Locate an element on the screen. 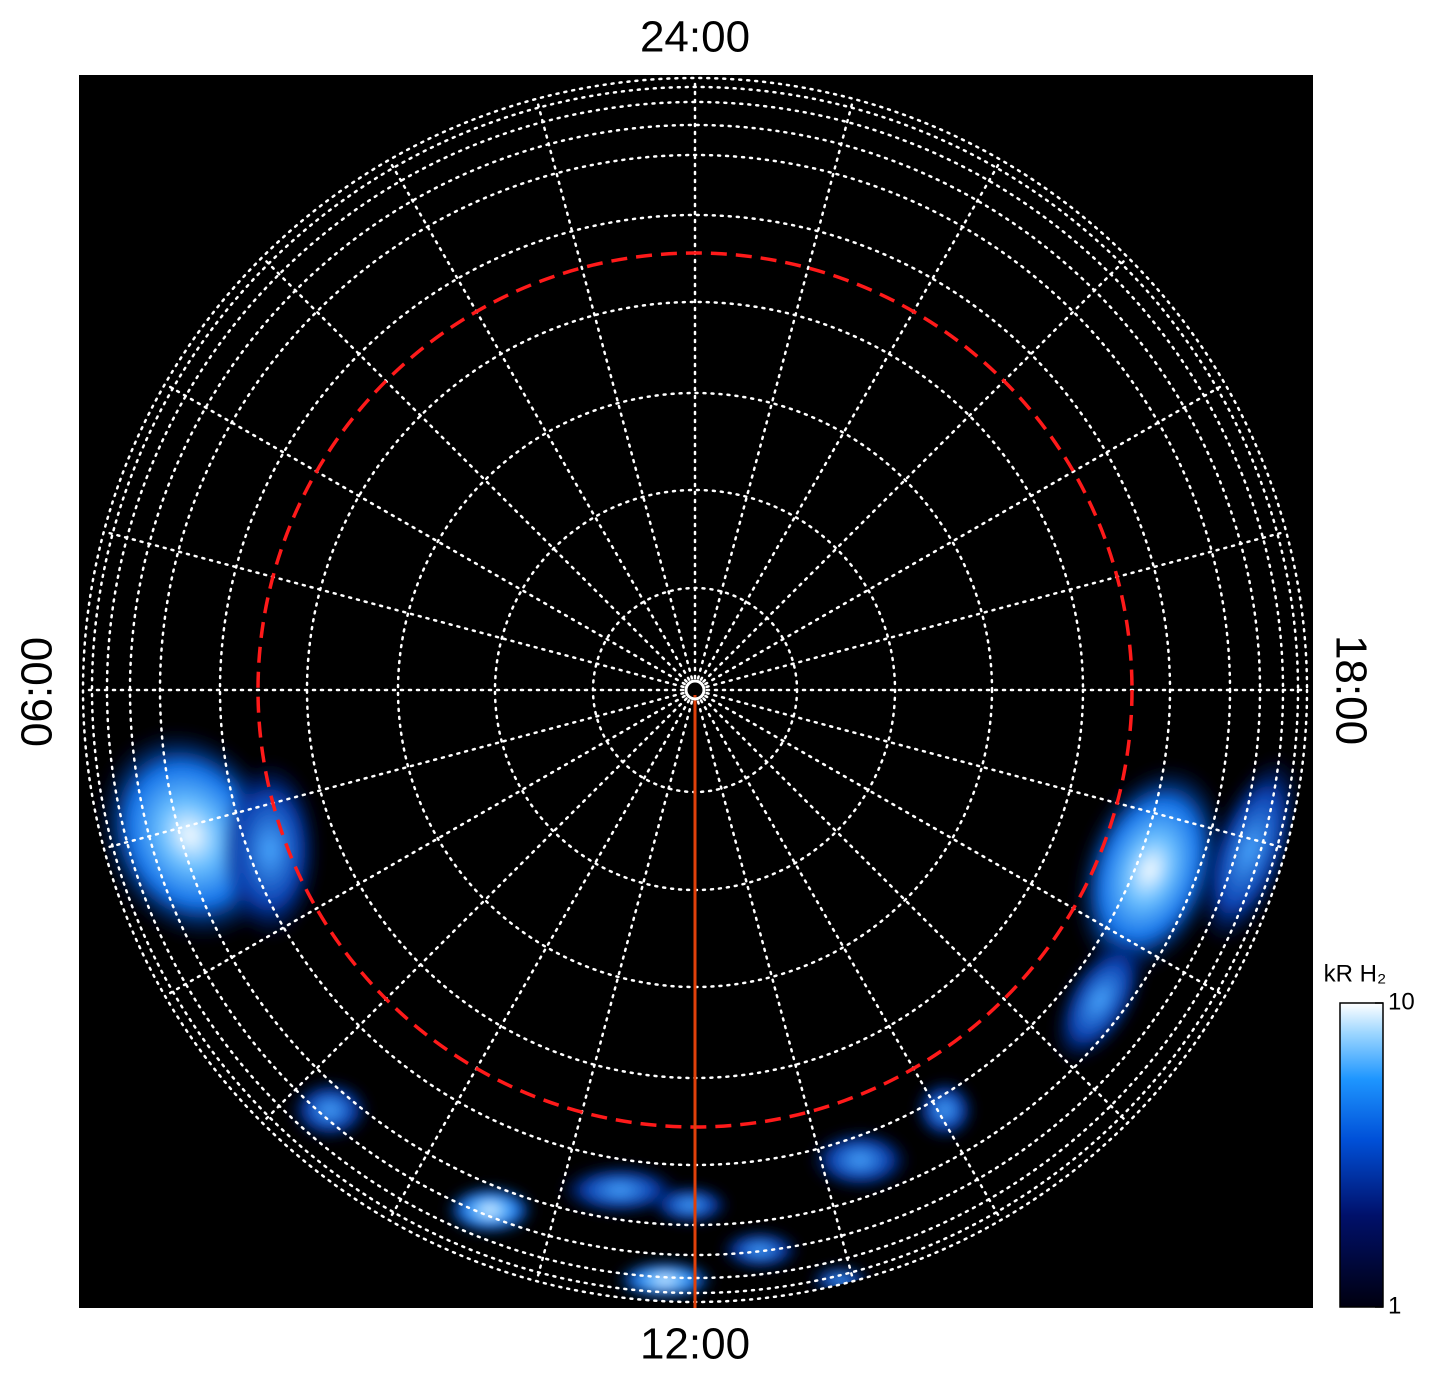 Image resolution: width=1447 pixels, height=1384 pixels. colorbar-tick-label: 10 is located at coordinates (1401, 1001).